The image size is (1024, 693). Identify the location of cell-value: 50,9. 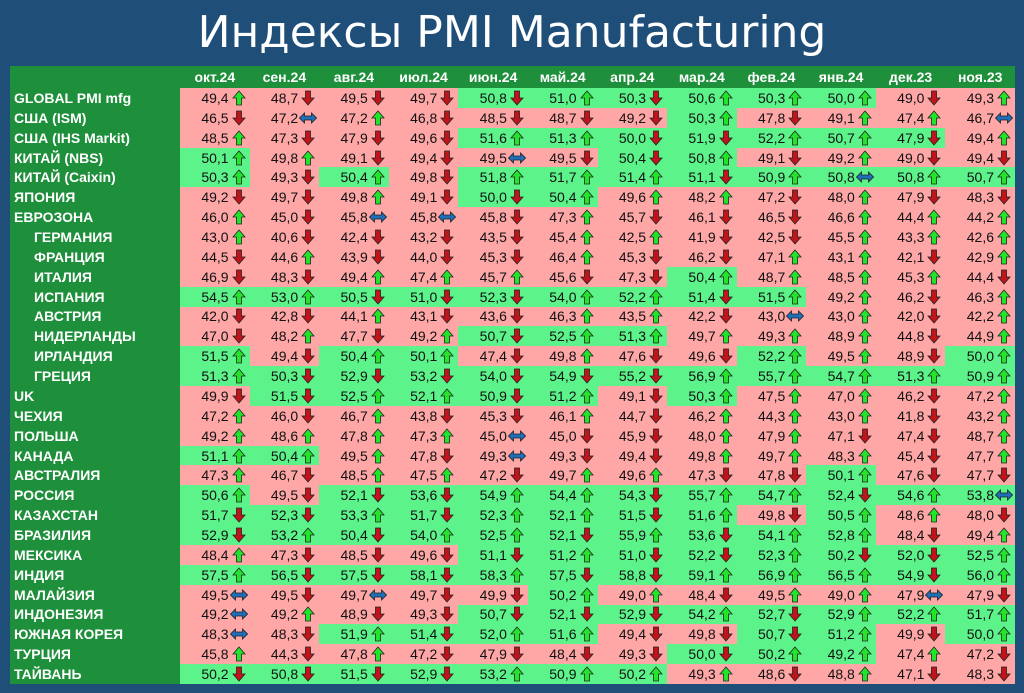
(493, 395).